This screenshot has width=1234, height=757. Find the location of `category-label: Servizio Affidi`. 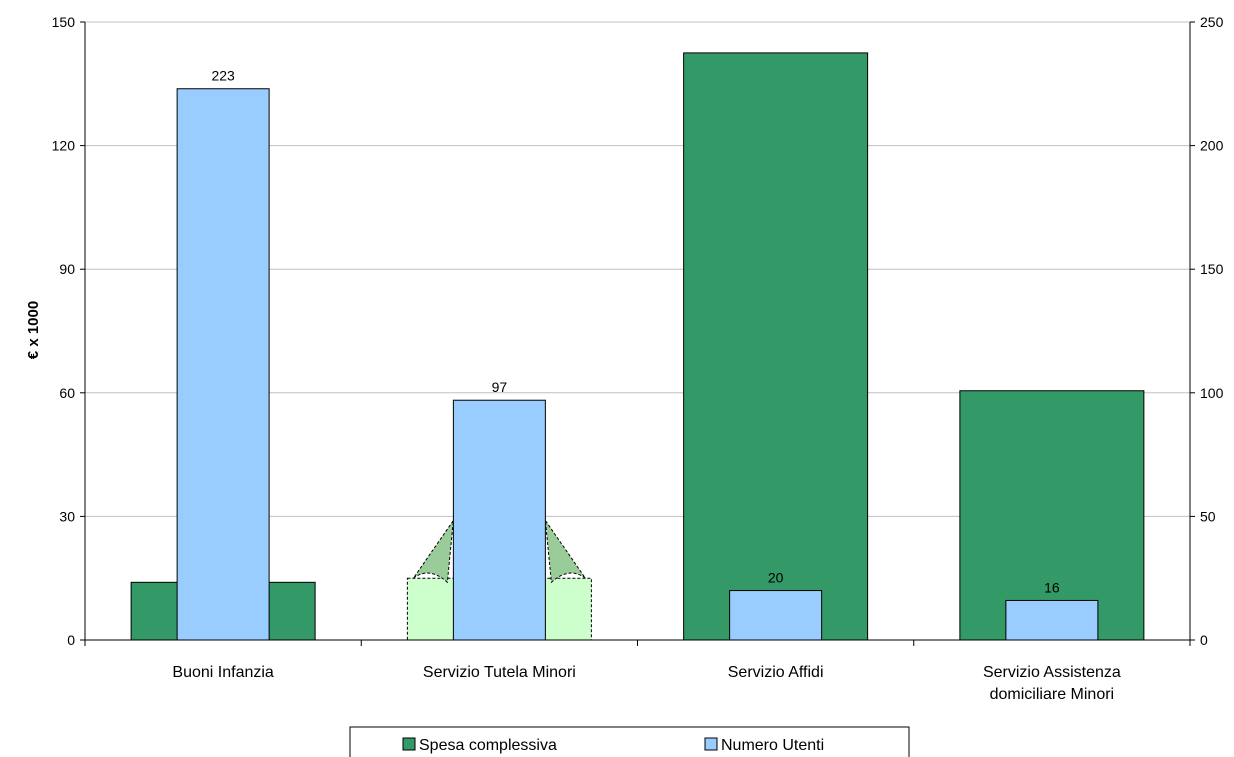

category-label: Servizio Affidi is located at coordinates (776, 672).